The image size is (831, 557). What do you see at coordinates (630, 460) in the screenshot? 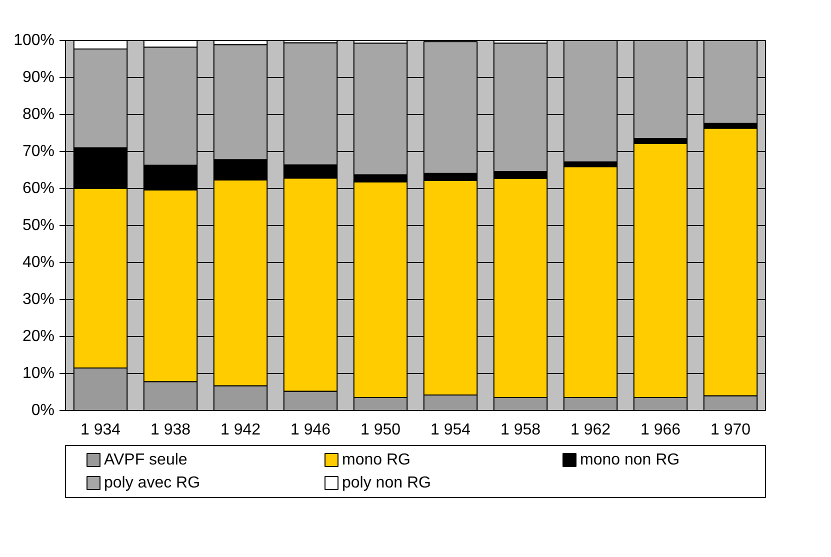
I see `legend-label: mono non RG` at bounding box center [630, 460].